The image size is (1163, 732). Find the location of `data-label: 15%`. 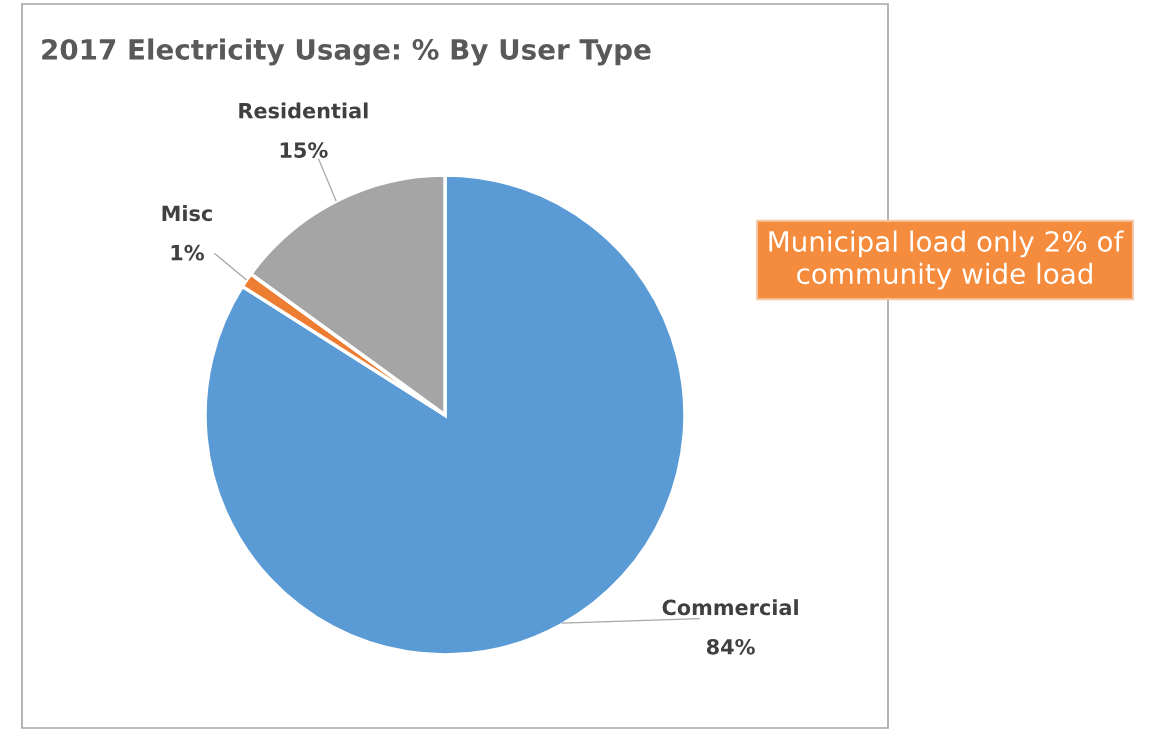

data-label: 15% is located at coordinates (304, 150).